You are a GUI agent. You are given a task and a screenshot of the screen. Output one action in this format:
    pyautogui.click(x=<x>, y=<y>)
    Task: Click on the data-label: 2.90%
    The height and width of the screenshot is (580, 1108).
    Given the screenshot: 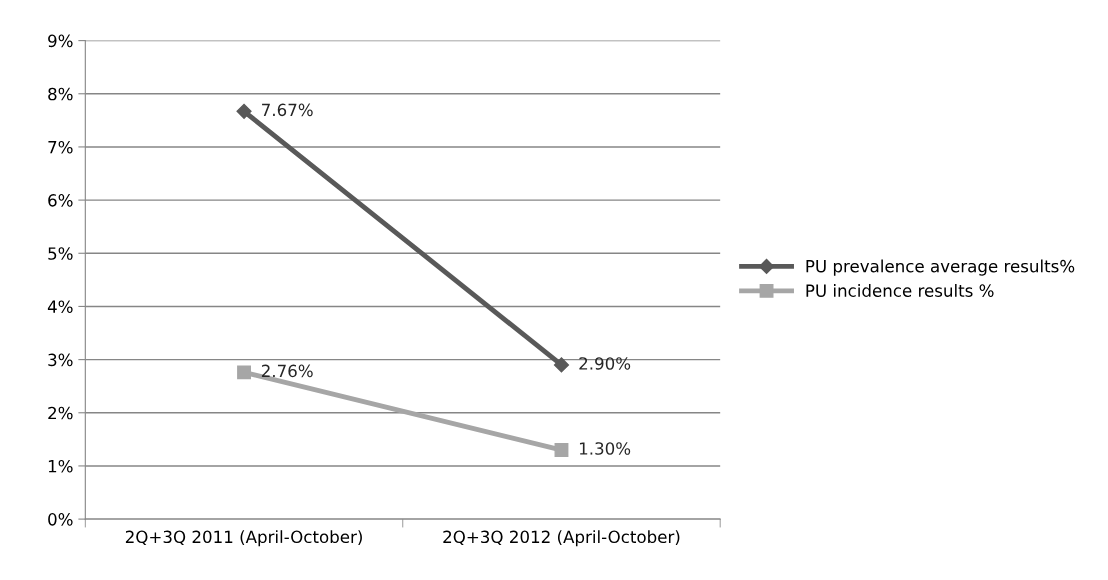 What is the action you would take?
    pyautogui.click(x=605, y=363)
    